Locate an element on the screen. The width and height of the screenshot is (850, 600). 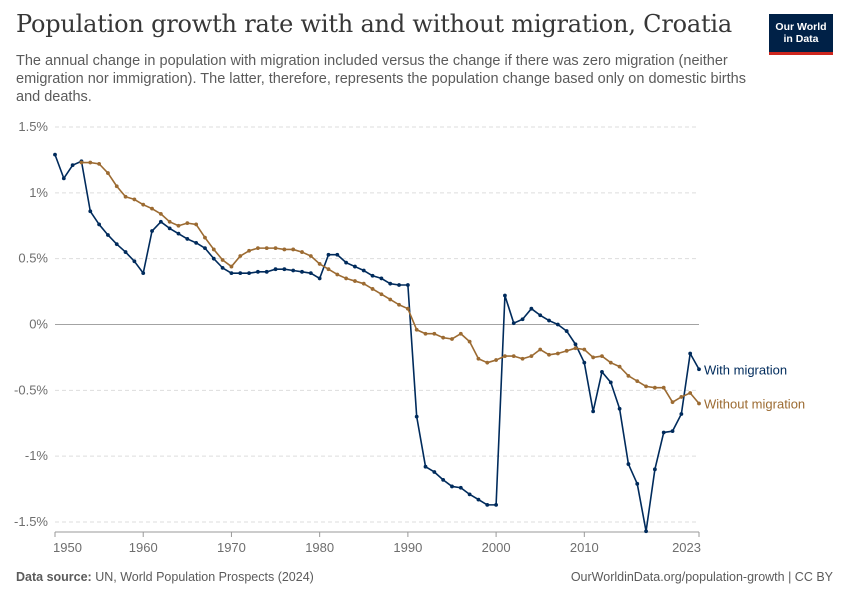
x-tick-label: 2010 is located at coordinates (584, 547).